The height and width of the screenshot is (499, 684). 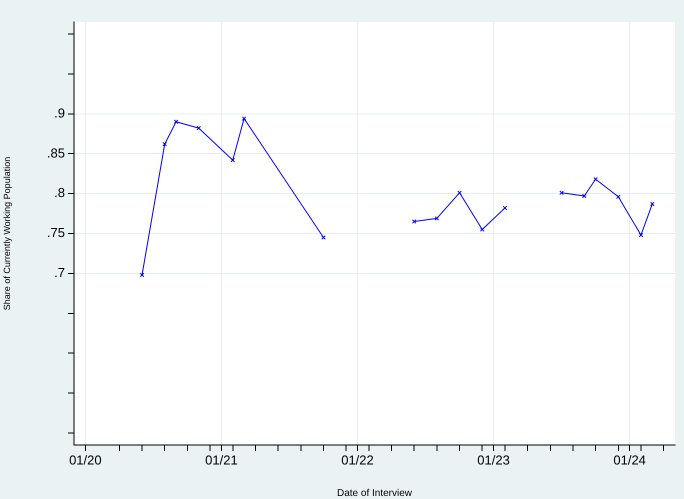 What do you see at coordinates (55, 232) in the screenshot?
I see `y-tick-label: .75` at bounding box center [55, 232].